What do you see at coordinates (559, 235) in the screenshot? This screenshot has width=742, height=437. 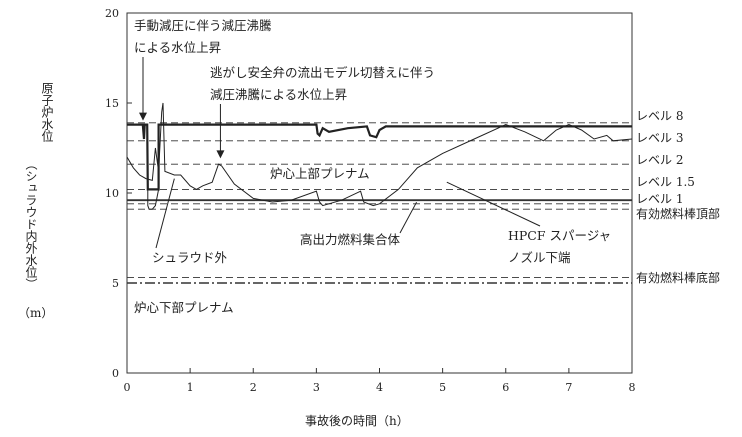 I see `annotation-text: HPCF スパージャ` at bounding box center [559, 235].